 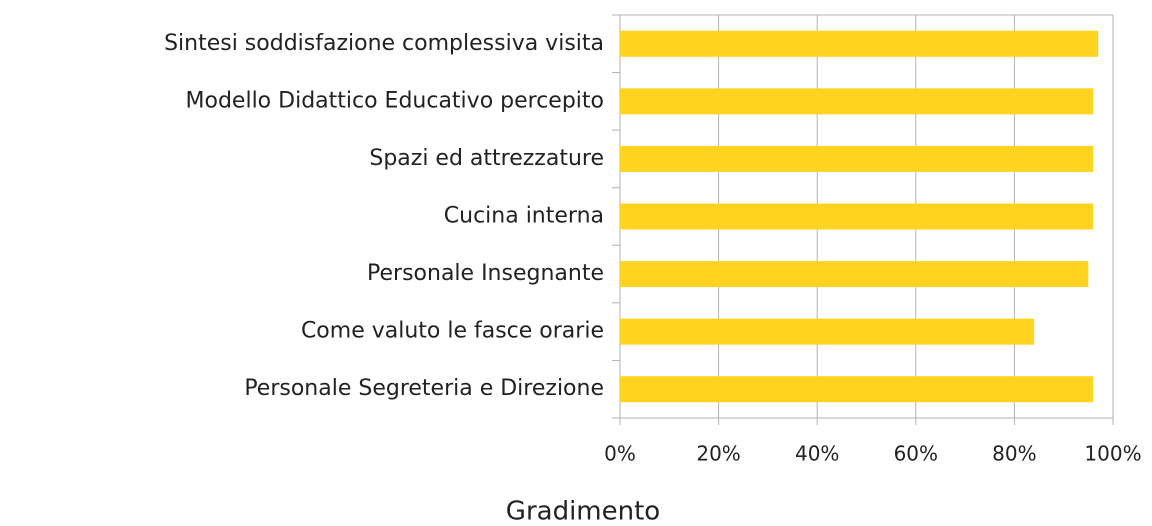 I want to click on y-tick-label: Sintesi soddisfazione complessiva visita, so click(x=384, y=43).